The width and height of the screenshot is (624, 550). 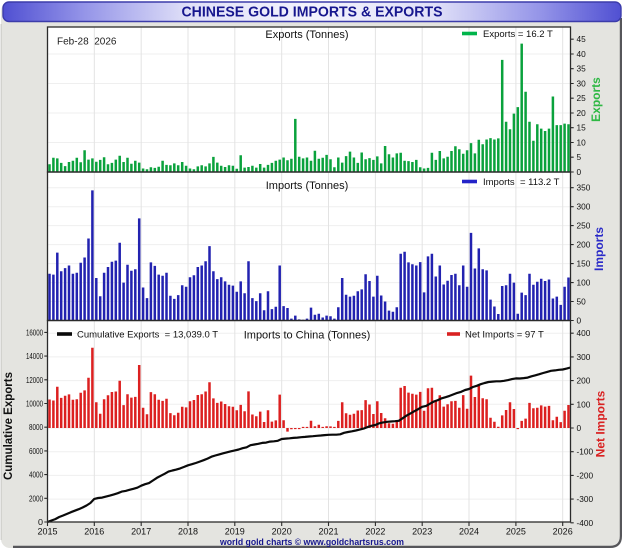 I want to click on svg-text: 5, so click(x=579, y=157).